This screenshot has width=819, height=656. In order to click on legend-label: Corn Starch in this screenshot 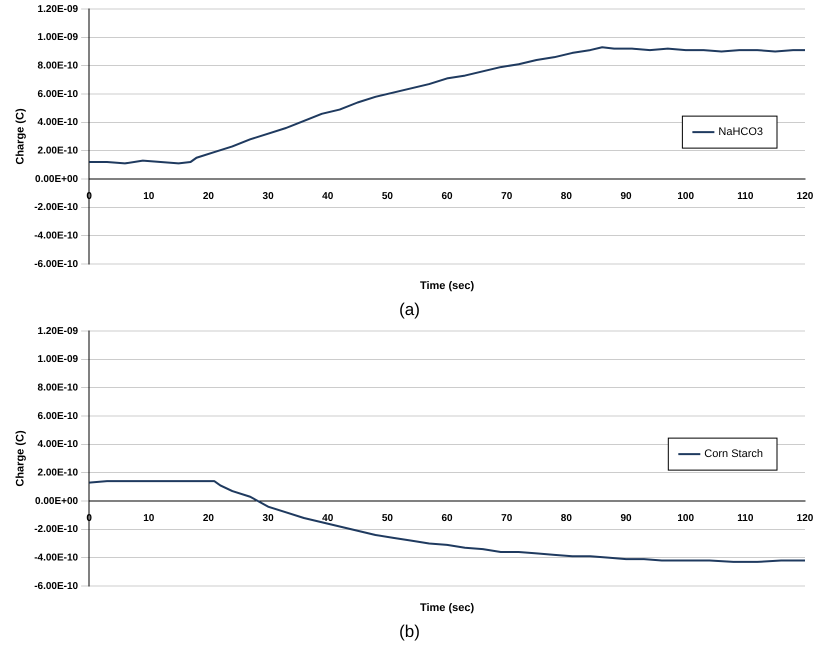, I will do `click(734, 454)`.